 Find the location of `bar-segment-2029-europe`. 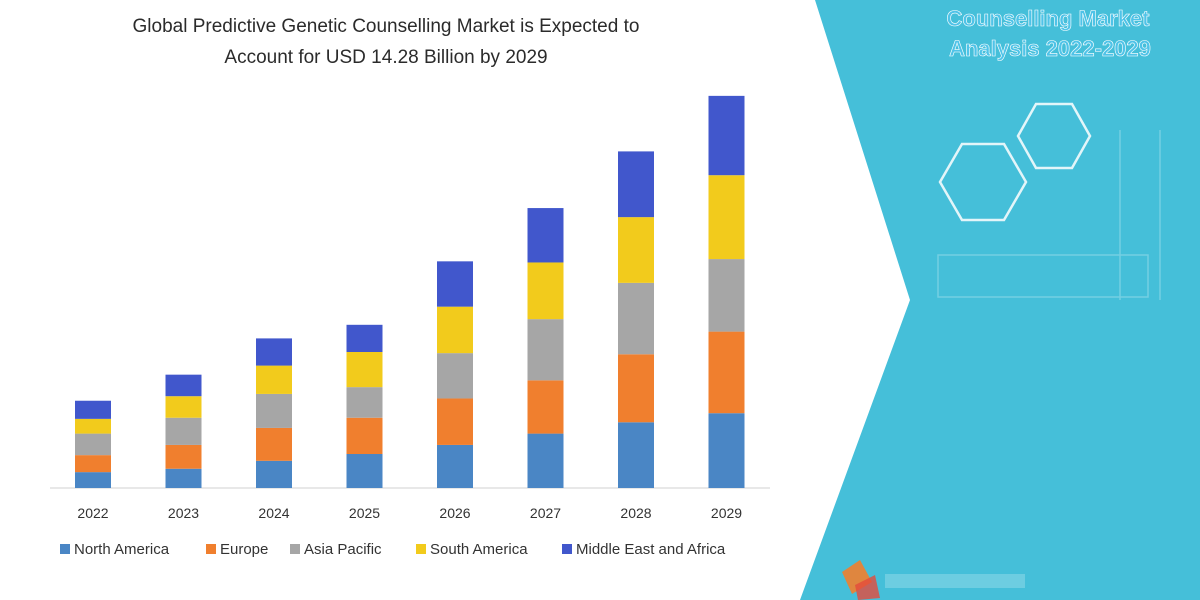

bar-segment-2029-europe is located at coordinates (726, 372).